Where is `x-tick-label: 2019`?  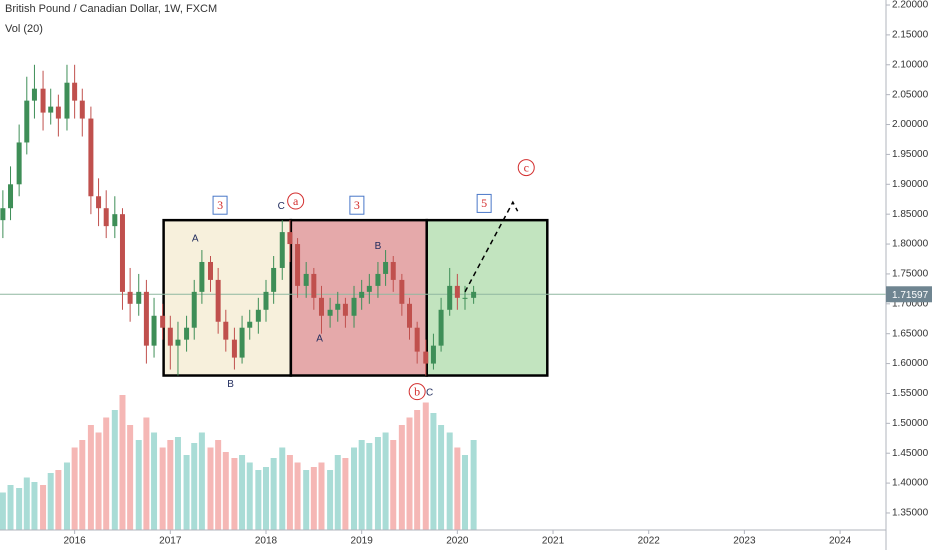
x-tick-label: 2019 is located at coordinates (362, 541).